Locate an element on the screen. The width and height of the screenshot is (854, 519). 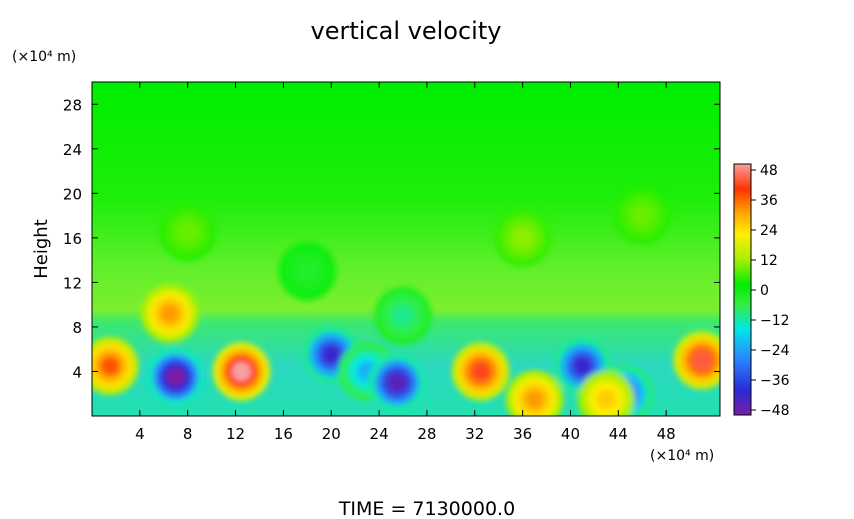
colorbar-ticks: 48 36 24 12 0 −12 −24 −36 −48 is located at coordinates (770, 291).